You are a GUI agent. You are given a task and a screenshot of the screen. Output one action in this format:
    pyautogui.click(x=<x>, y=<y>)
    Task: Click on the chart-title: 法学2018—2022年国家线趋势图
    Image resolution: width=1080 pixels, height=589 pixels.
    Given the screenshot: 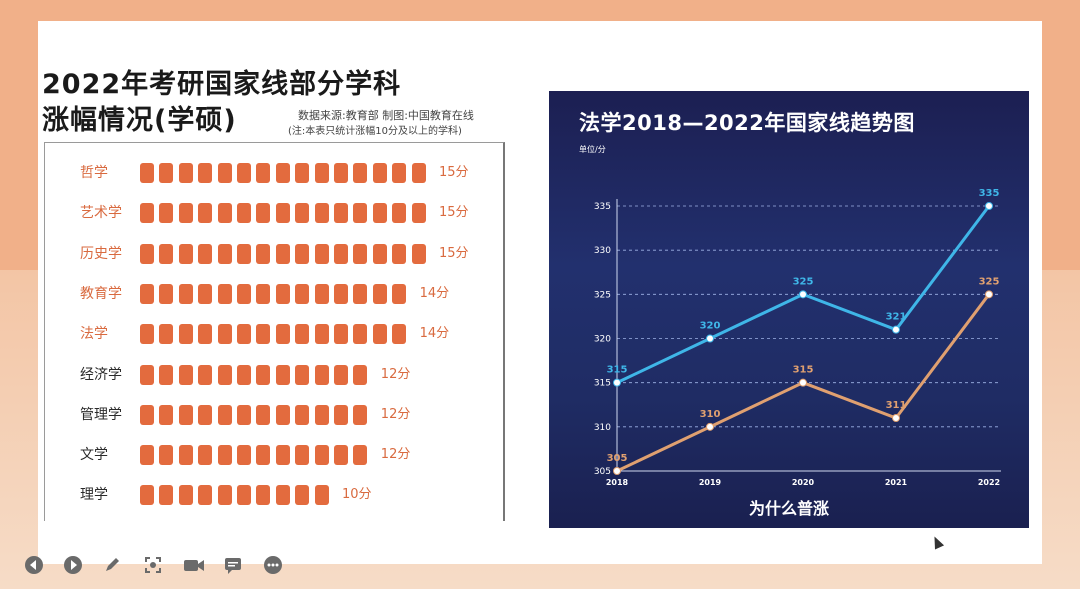 What is the action you would take?
    pyautogui.click(x=747, y=123)
    